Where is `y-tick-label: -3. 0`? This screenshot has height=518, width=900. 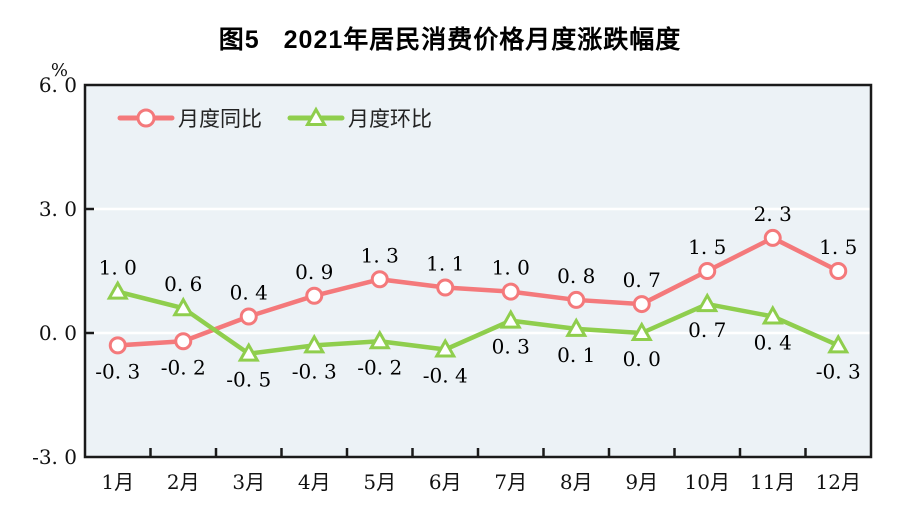 y-tick-label: -3. 0 is located at coordinates (54, 457).